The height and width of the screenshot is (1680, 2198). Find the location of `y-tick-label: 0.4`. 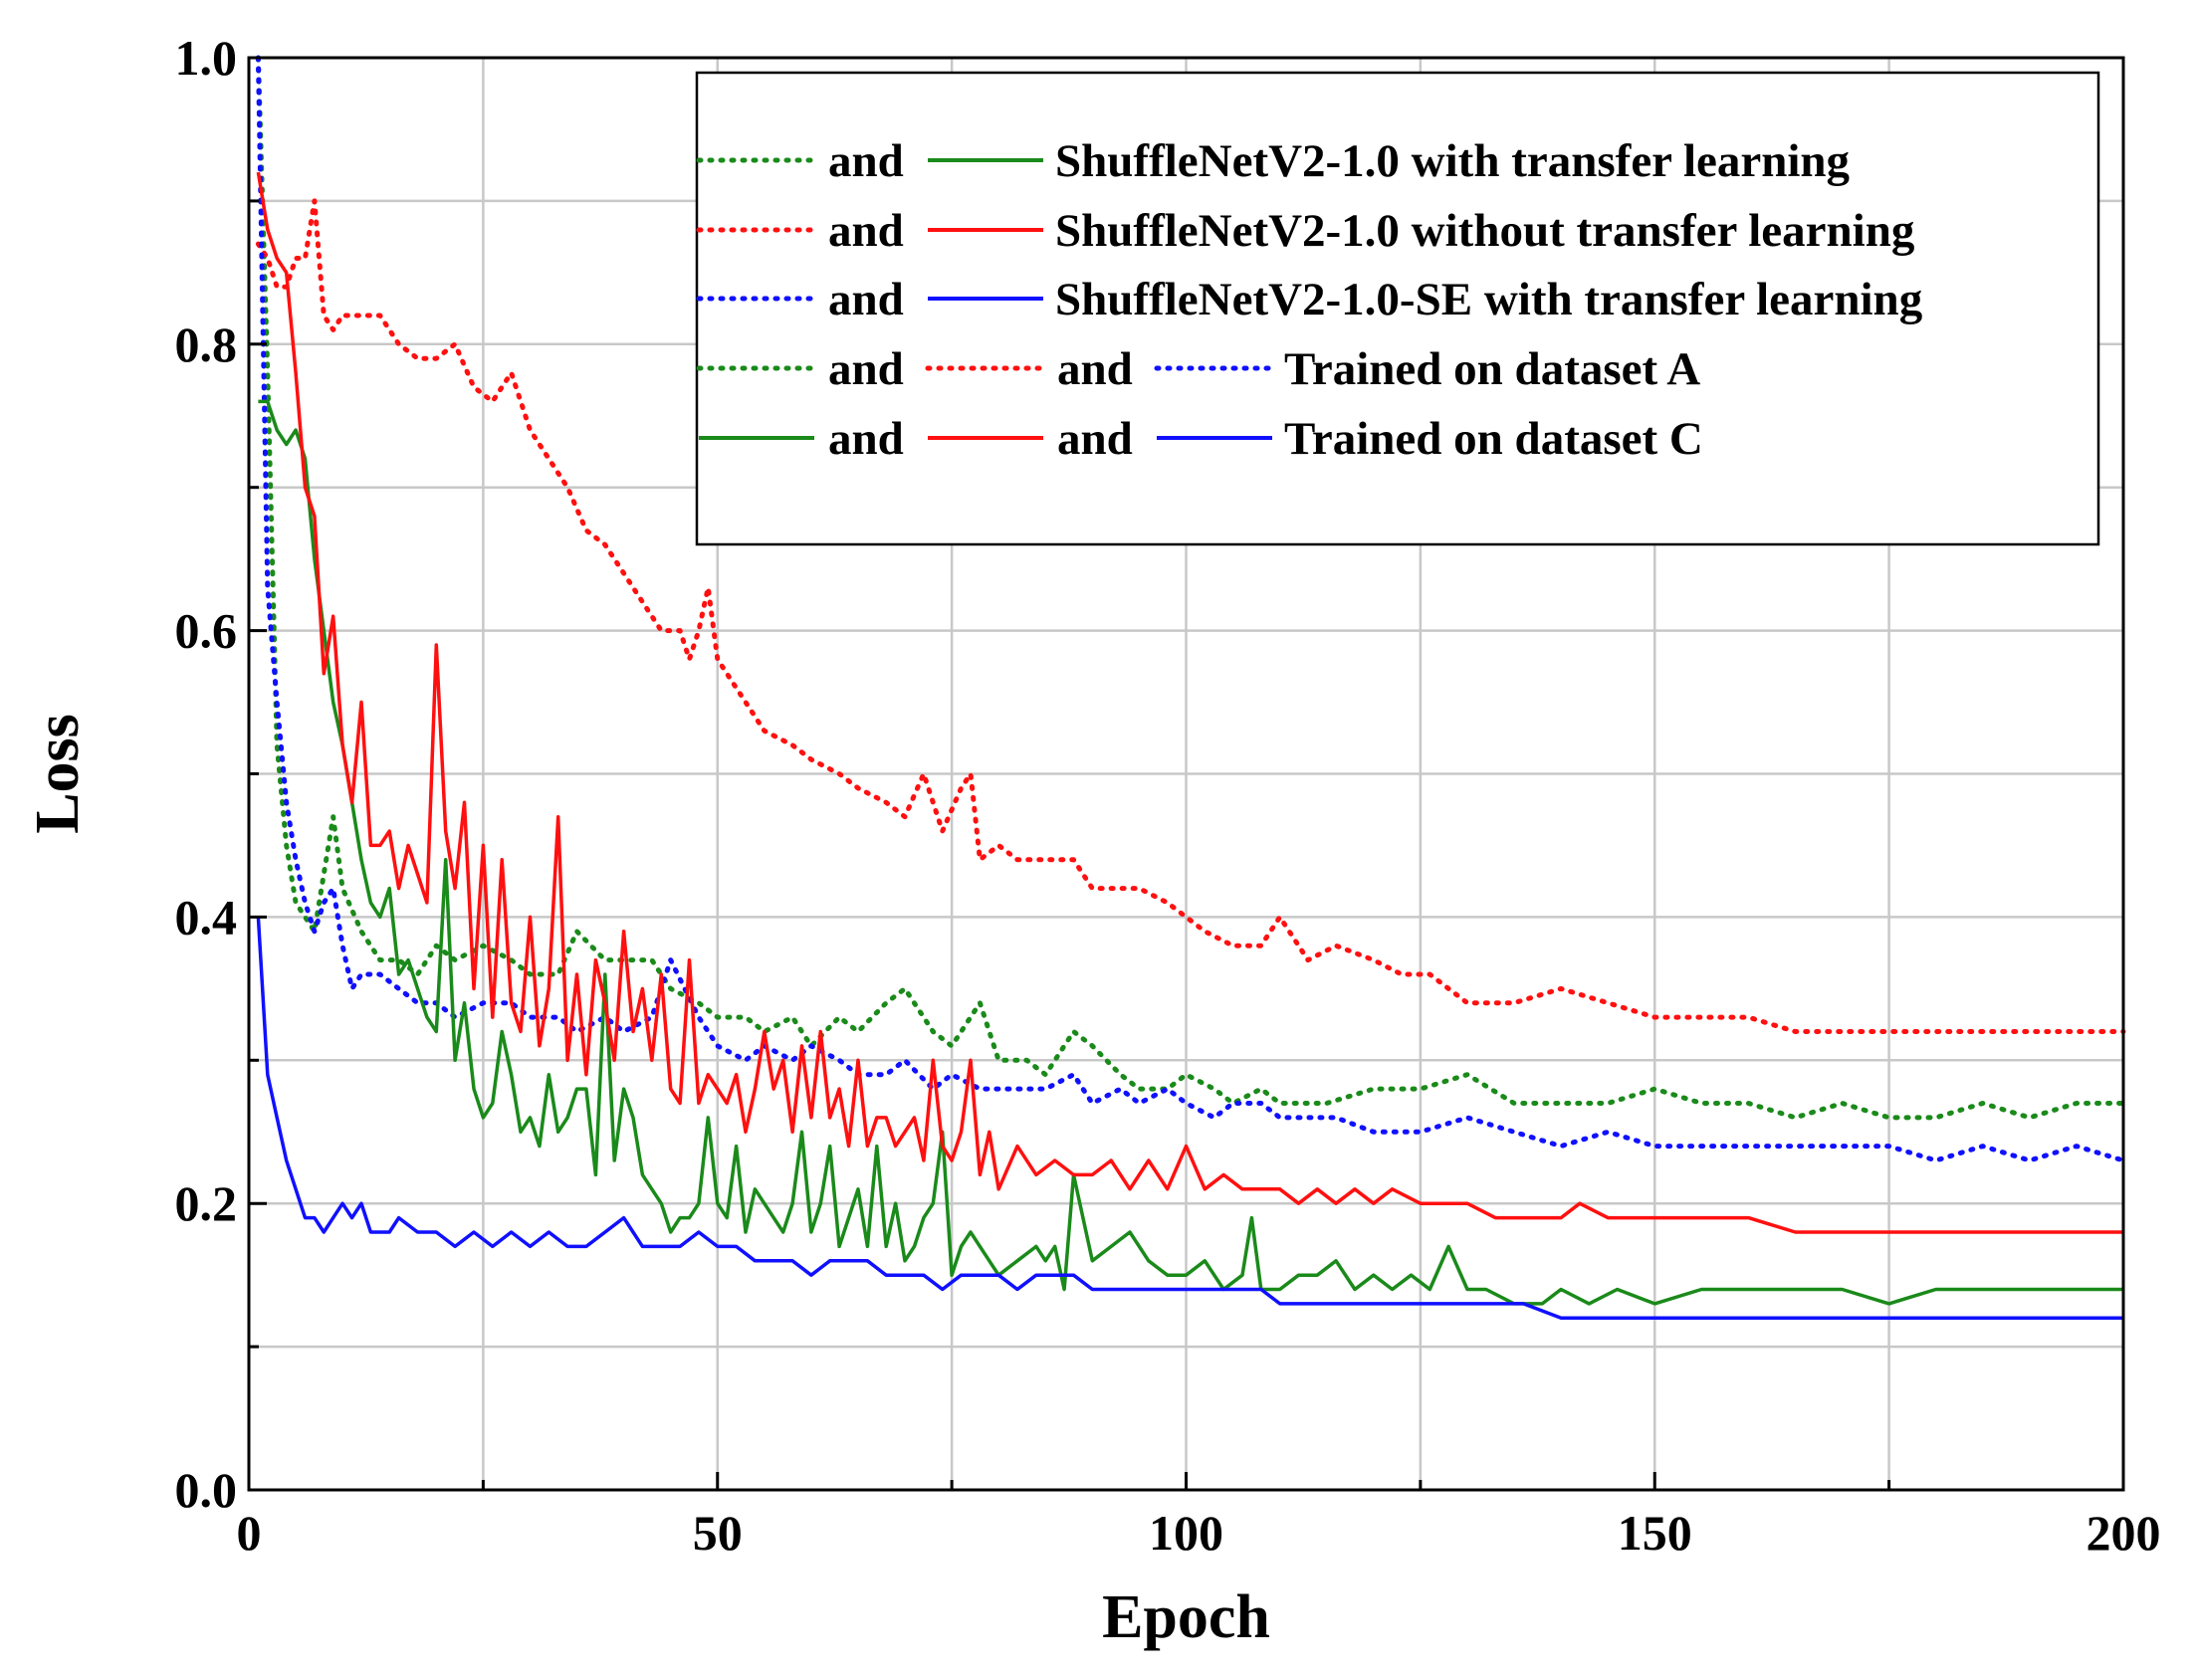

y-tick-label: 0.4 is located at coordinates (207, 917).